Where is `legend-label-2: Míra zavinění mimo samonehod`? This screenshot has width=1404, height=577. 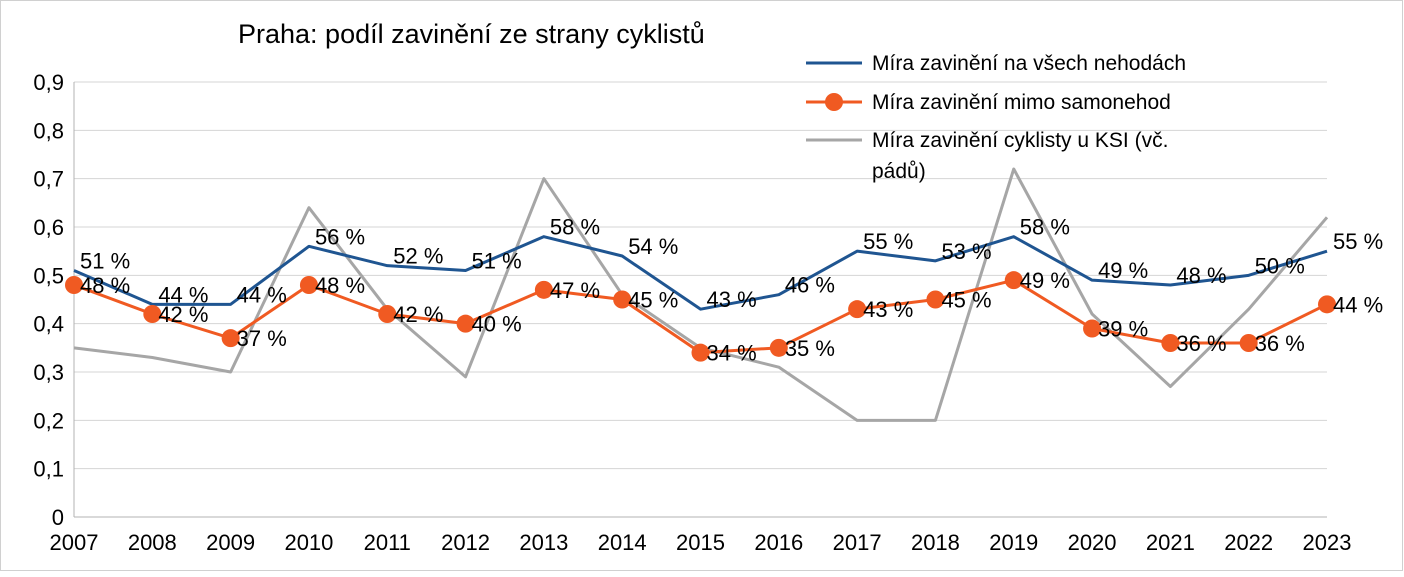
legend-label-2: Míra zavinění mimo samonehod is located at coordinates (1021, 102).